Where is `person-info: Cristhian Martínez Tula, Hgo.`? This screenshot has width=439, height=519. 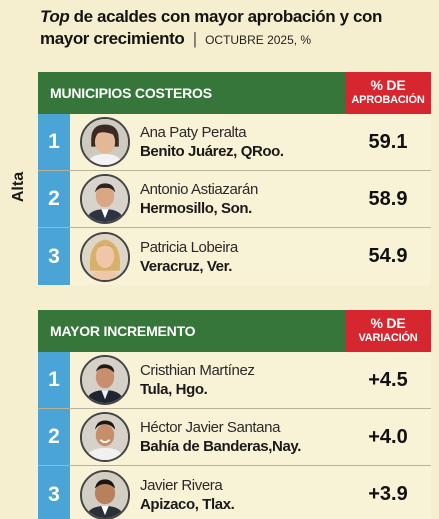
person-info: Cristhian Martínez Tula, Hgo. is located at coordinates (237, 380).